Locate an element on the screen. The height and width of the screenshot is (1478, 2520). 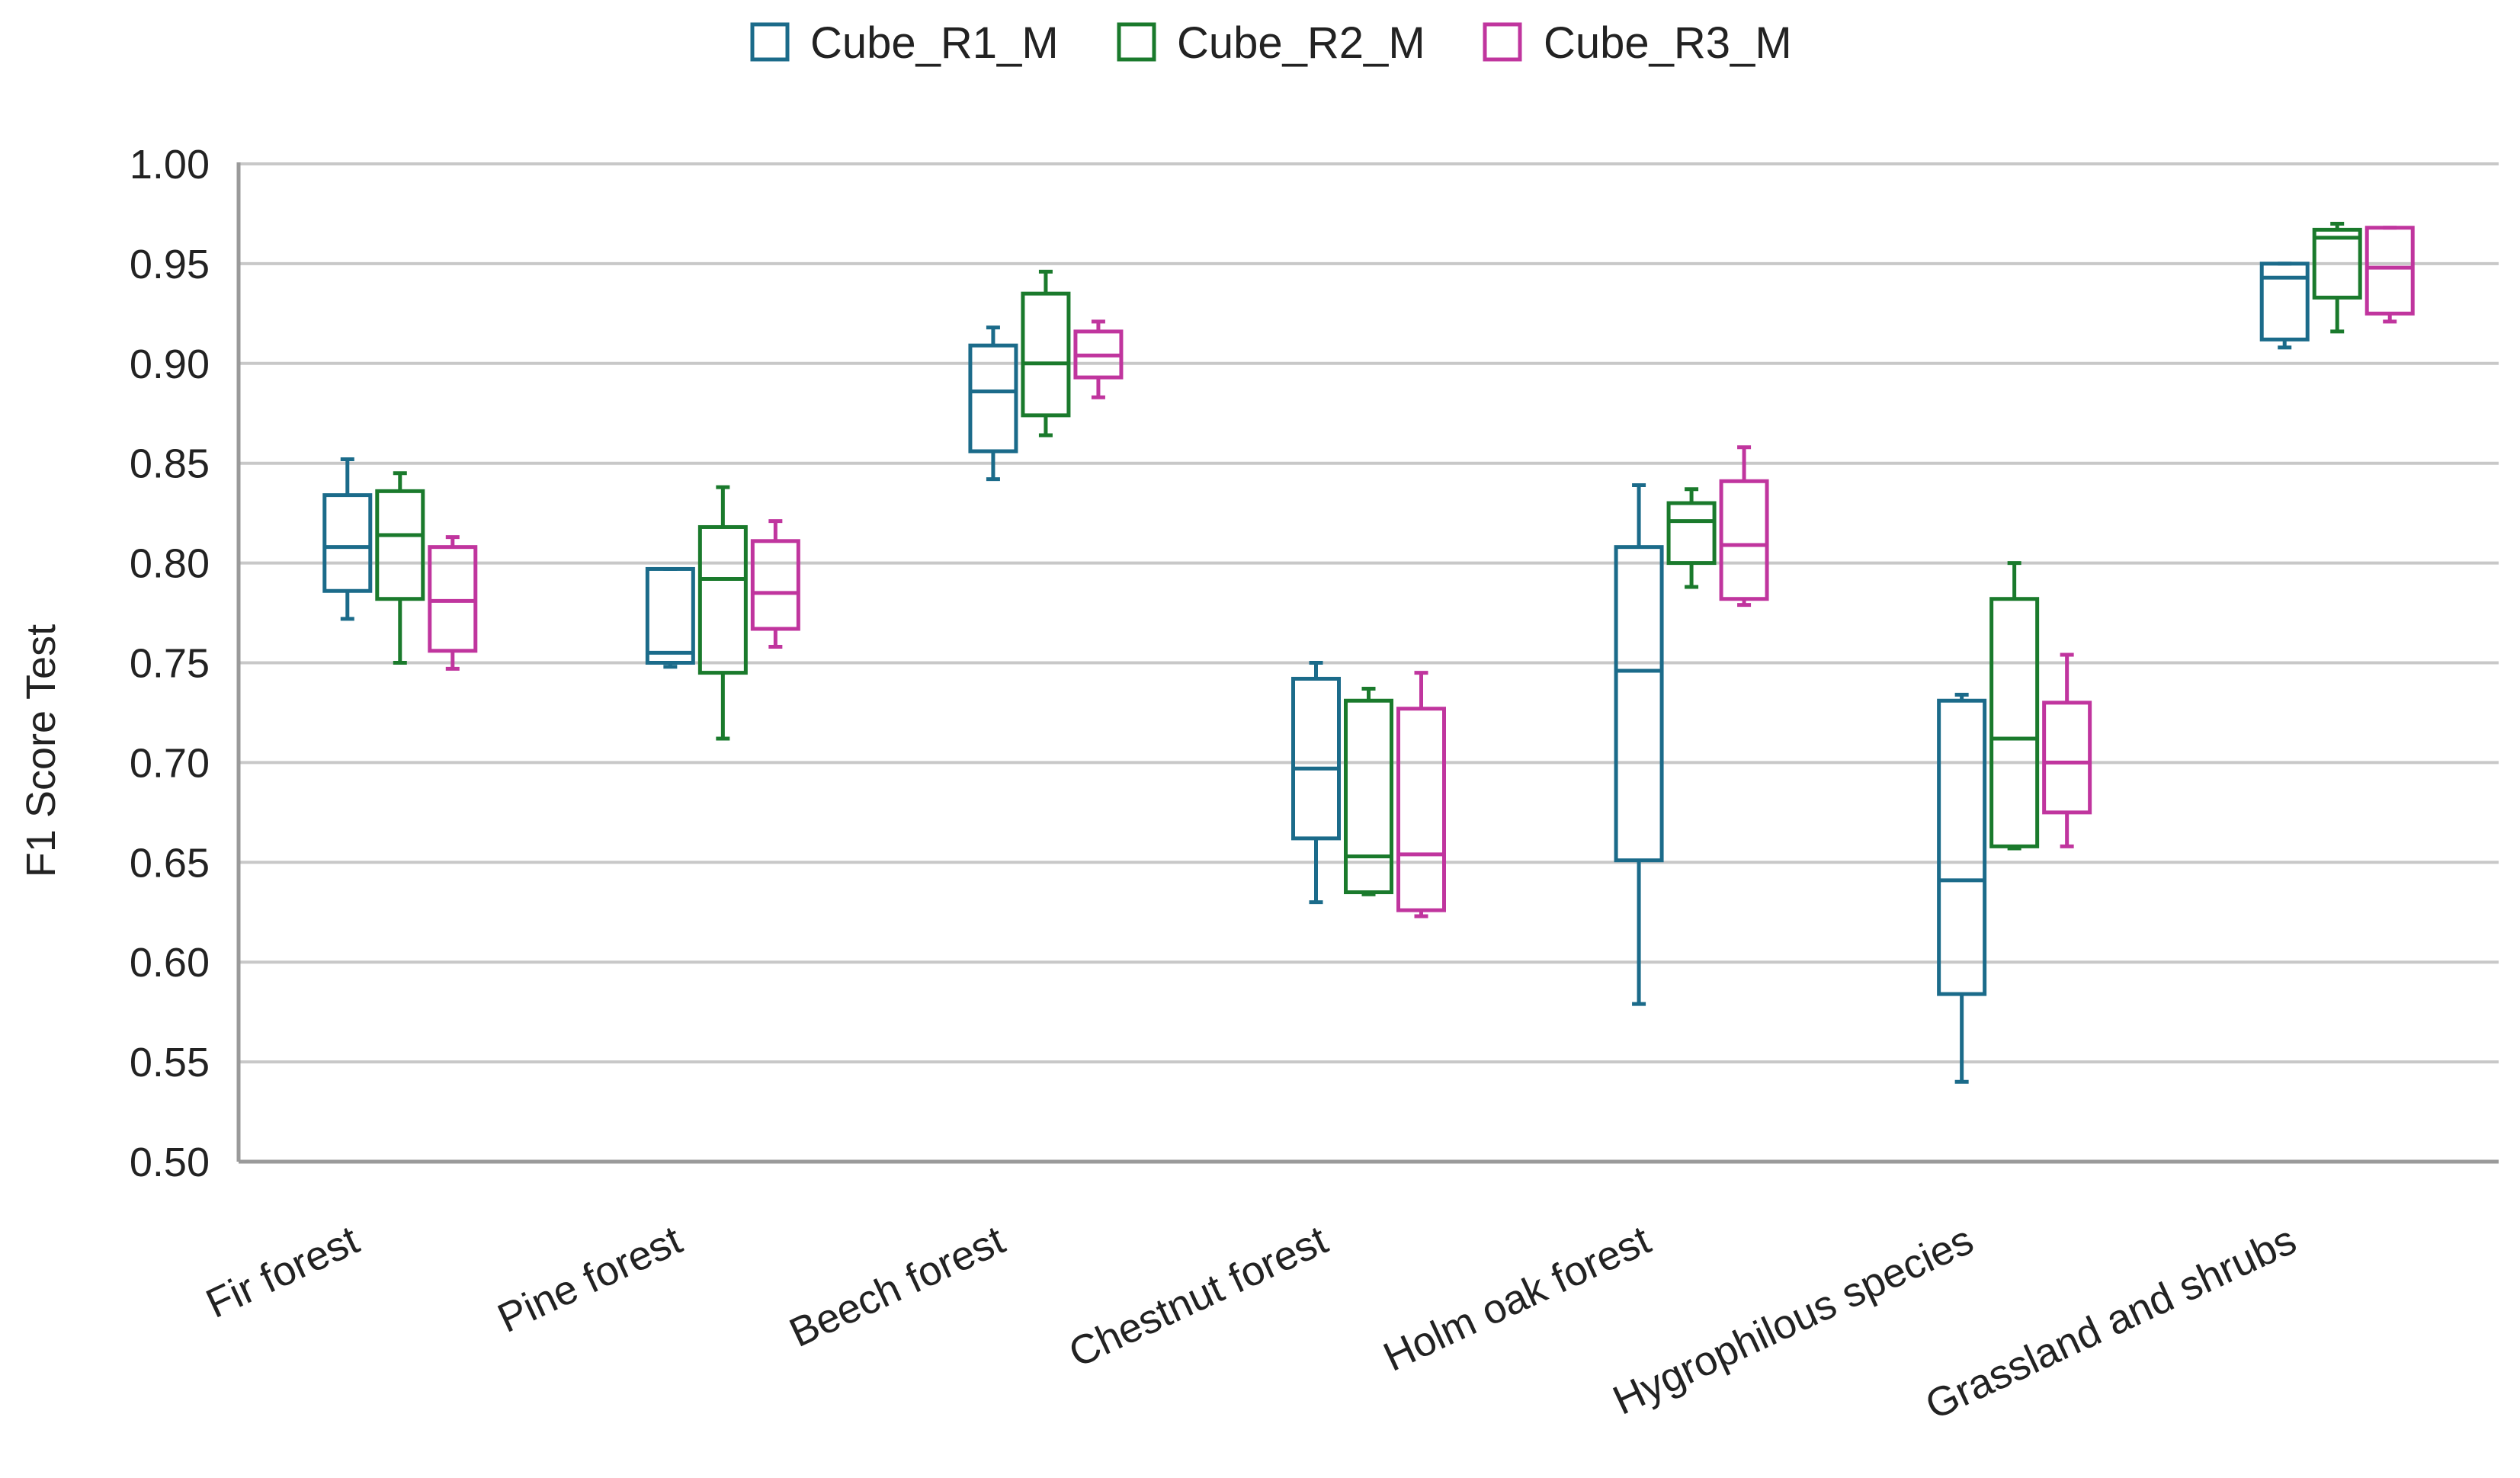
y-tick-label: 0.55 is located at coordinates (170, 1062).